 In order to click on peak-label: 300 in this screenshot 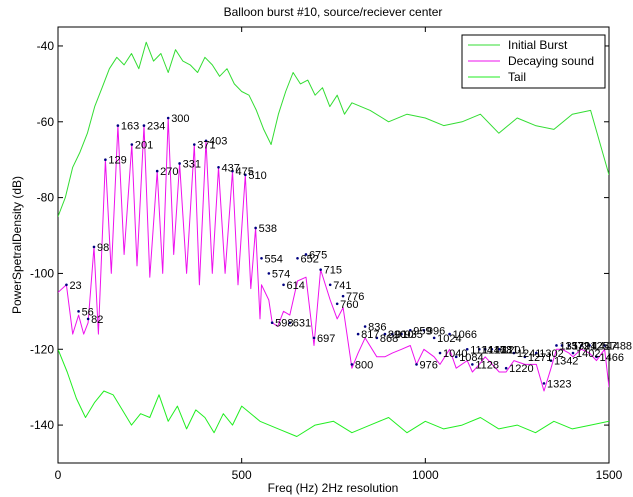, I will do `click(180, 119)`.